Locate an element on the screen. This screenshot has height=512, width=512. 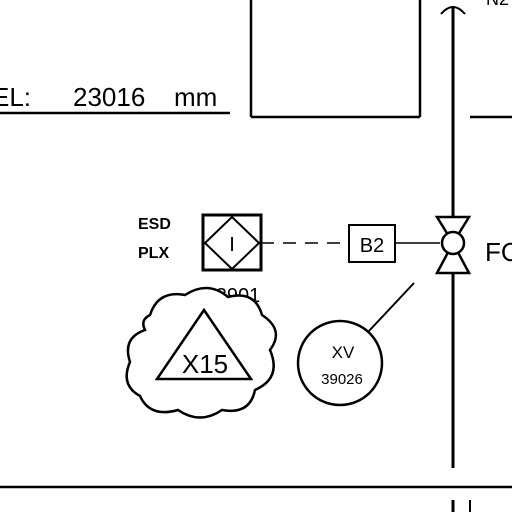
interlock-system-line1: ESD is located at coordinates (154, 224).